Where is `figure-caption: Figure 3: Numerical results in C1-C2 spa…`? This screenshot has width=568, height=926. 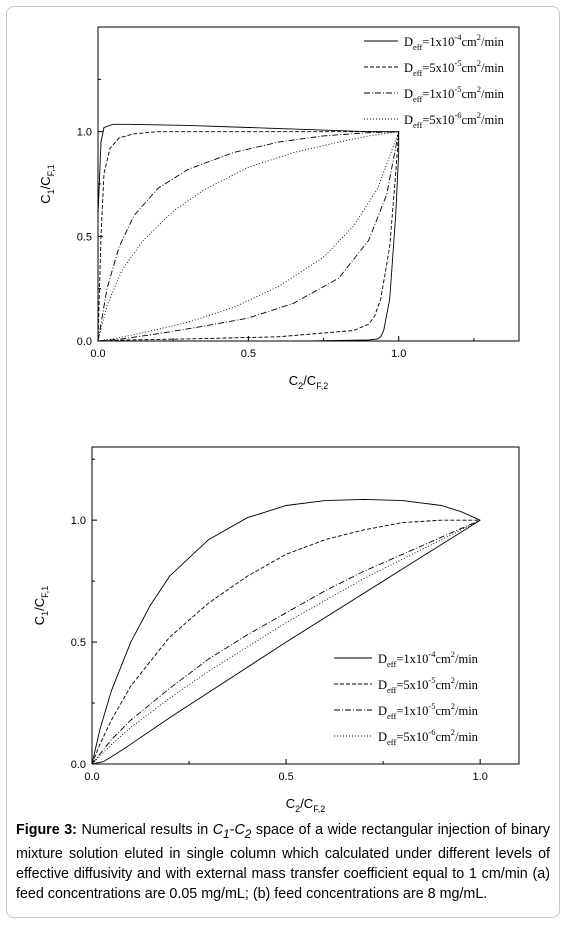
figure-caption: Figure 3: Numerical results in C1-C2 spa… is located at coordinates (283, 862).